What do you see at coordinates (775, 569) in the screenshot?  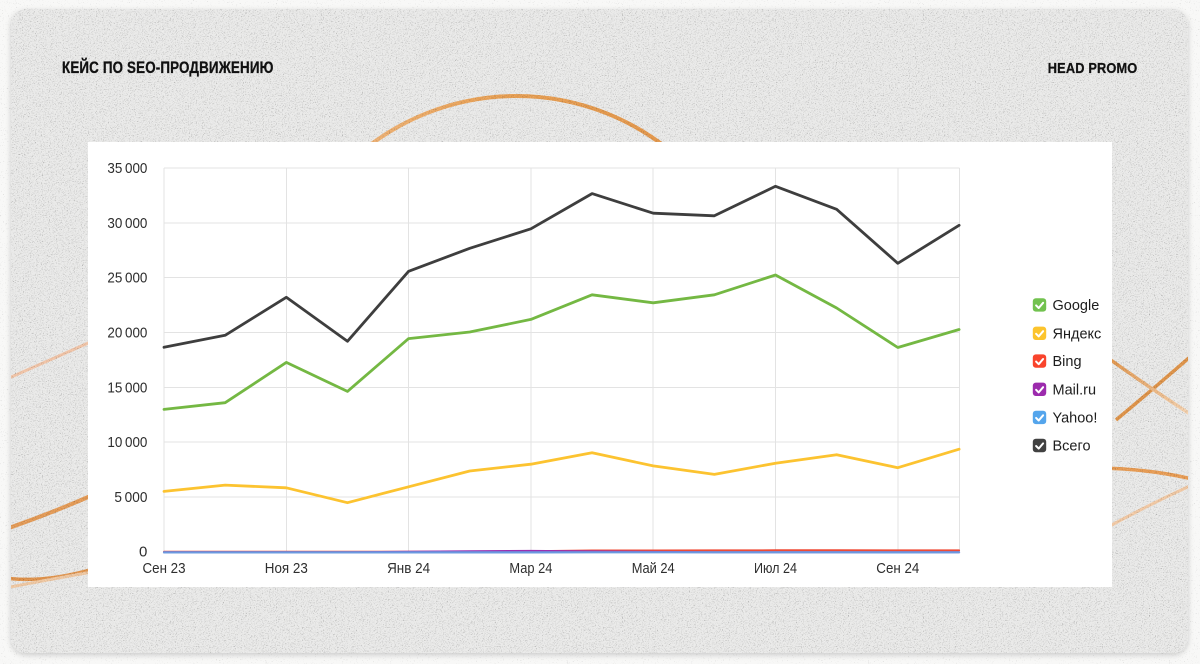 I see `svg-text: Июл 24` at bounding box center [775, 569].